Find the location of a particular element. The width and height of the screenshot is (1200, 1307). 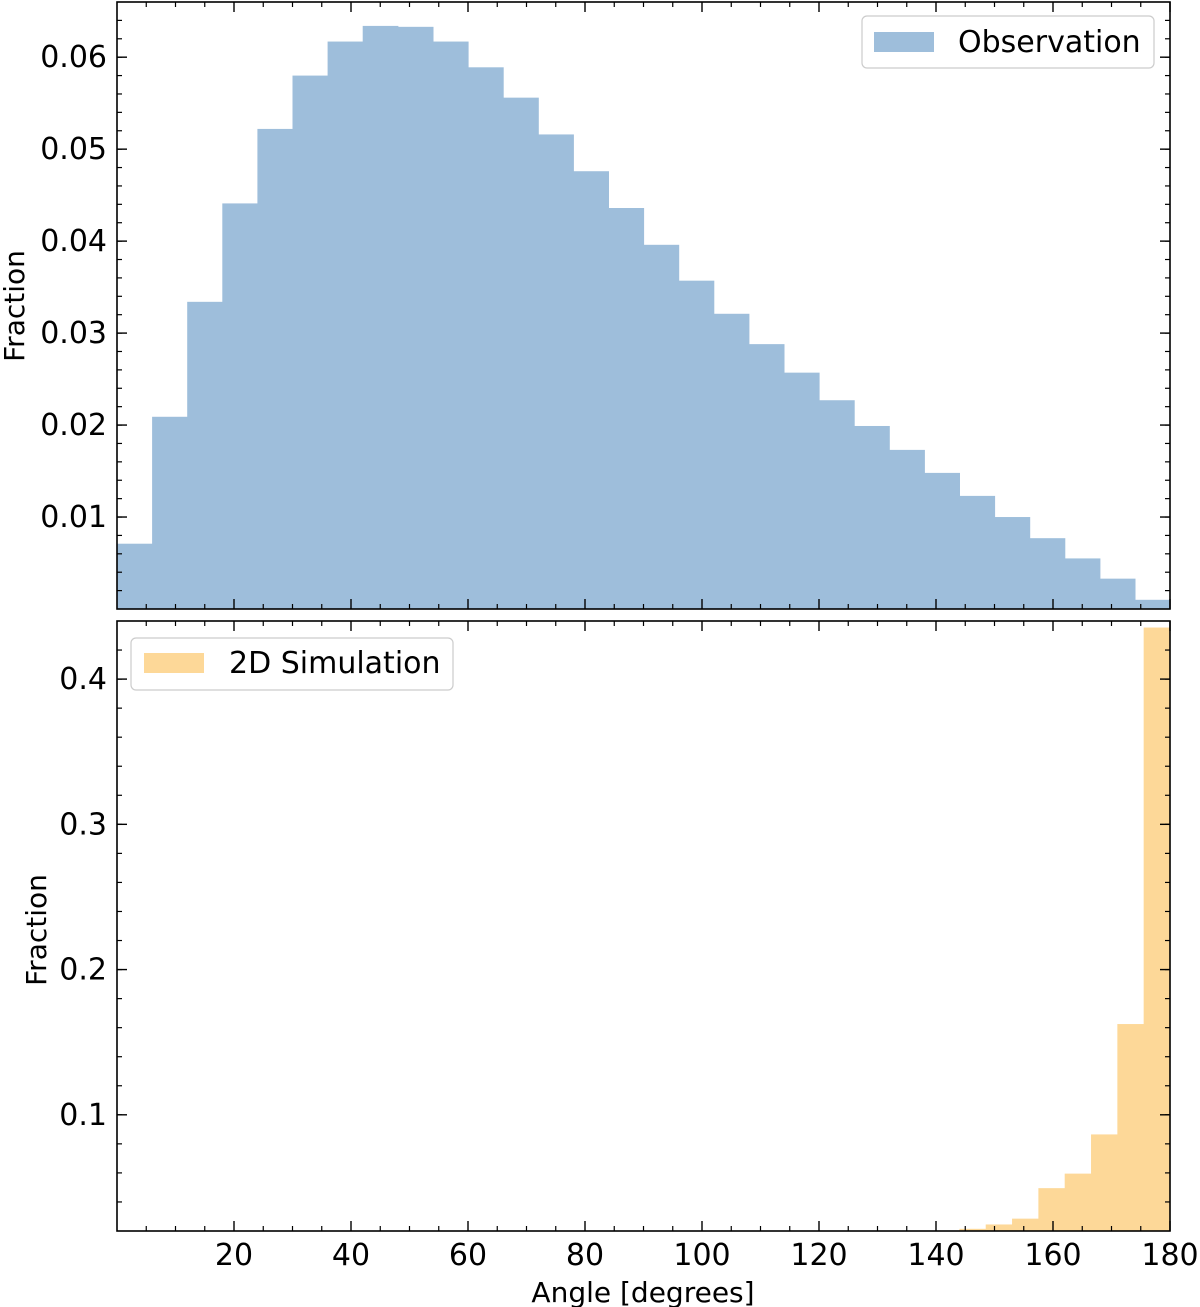

x-tick-label: 100 is located at coordinates (701, 1255).